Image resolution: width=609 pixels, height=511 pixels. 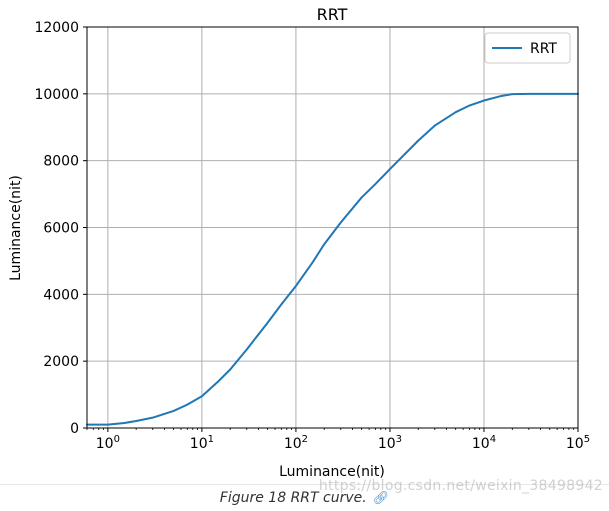 I want to click on y-tick-label: 6000, so click(x=61, y=229).